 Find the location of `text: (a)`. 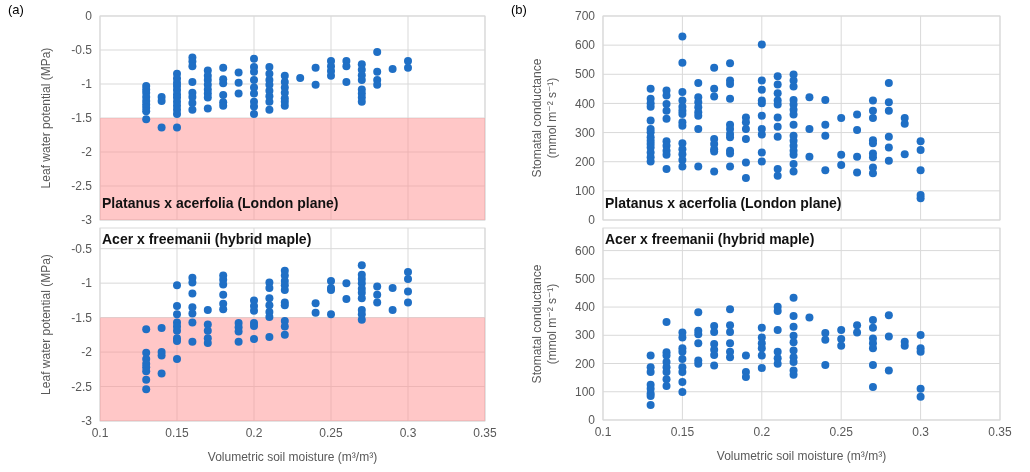

text: (a) is located at coordinates (16, 9).